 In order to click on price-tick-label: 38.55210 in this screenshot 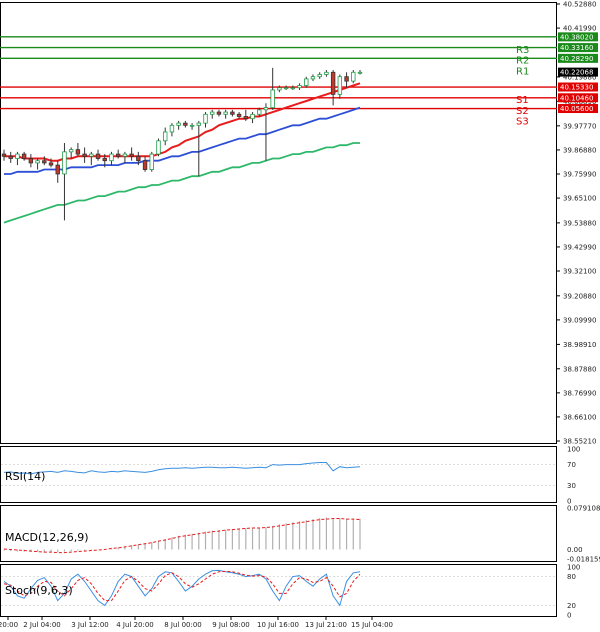, I will do `click(579, 442)`.